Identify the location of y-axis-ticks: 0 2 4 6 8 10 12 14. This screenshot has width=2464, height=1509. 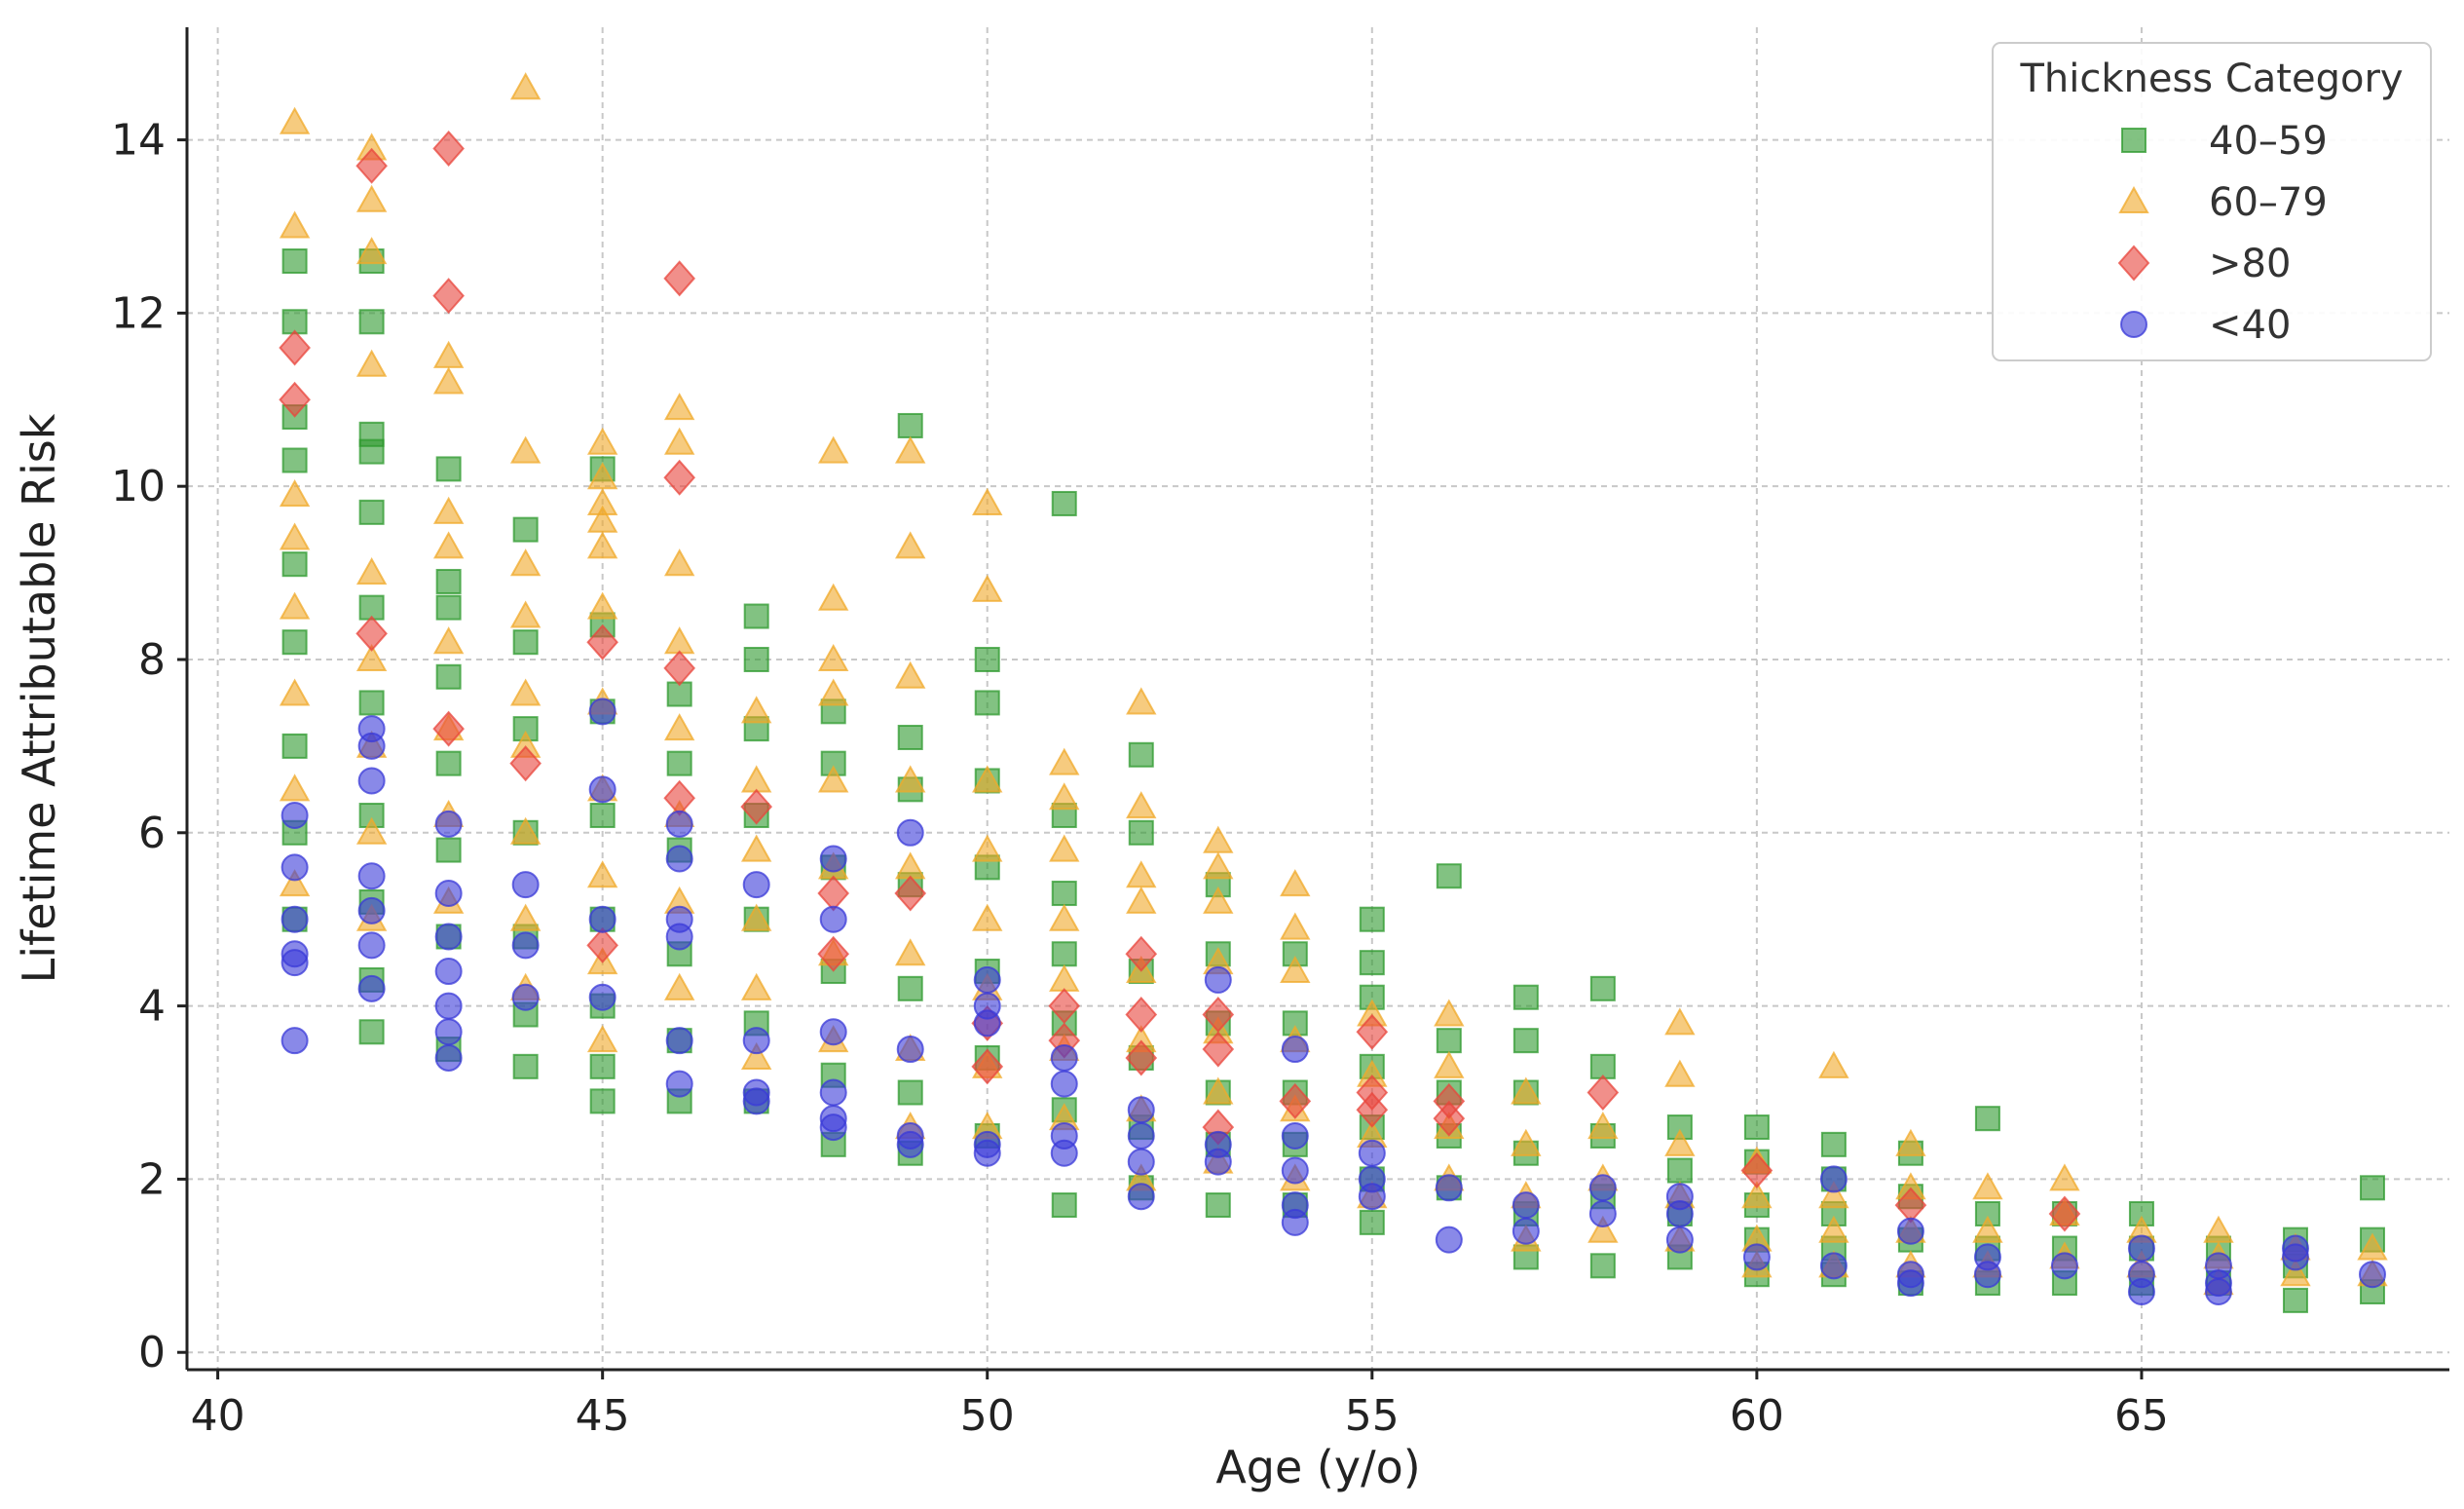
(149, 746).